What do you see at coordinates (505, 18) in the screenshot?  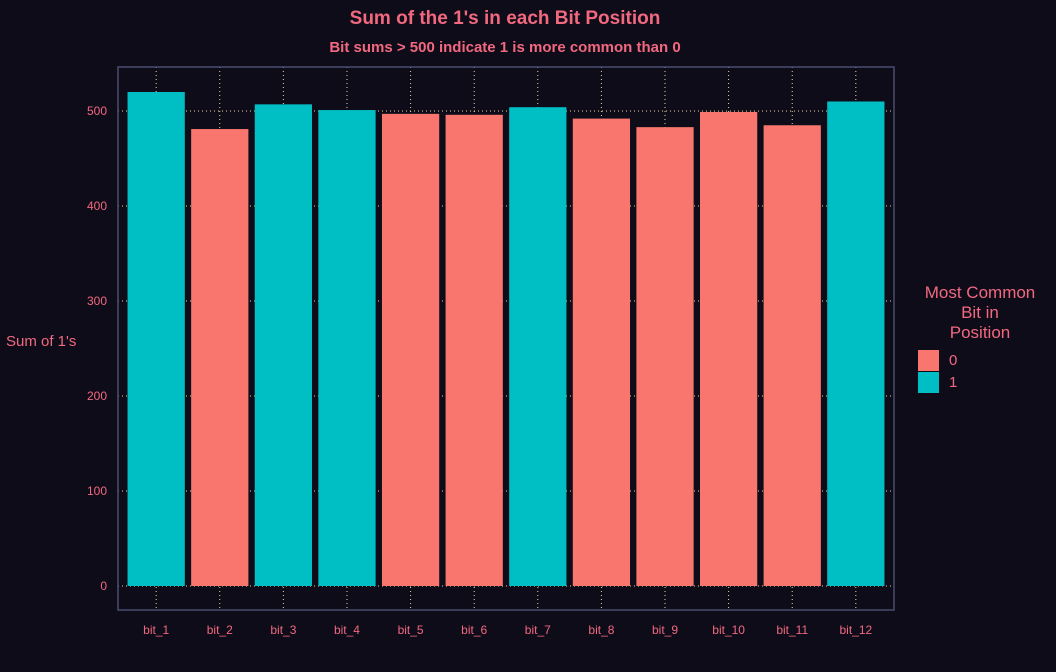 I see `chart-title: Sum of the 1's in each Bit Position` at bounding box center [505, 18].